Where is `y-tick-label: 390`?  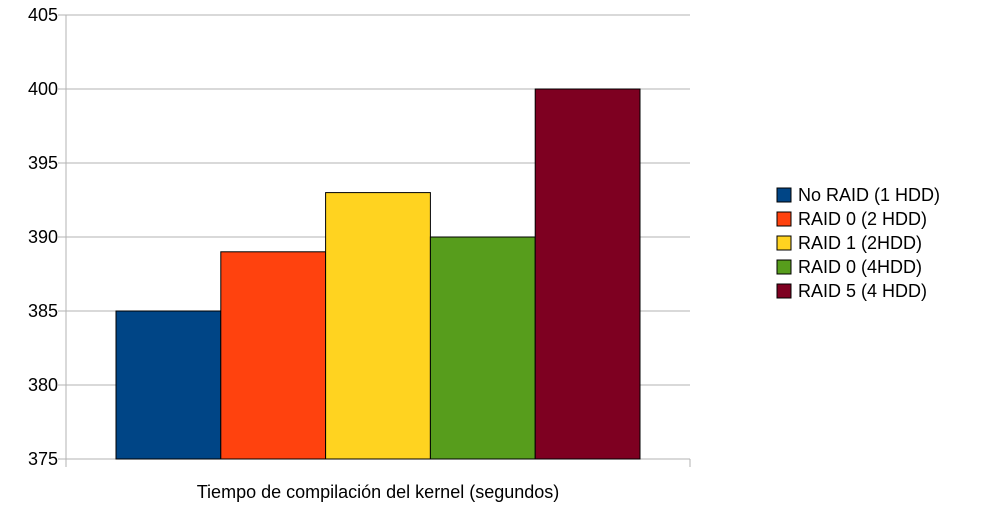
y-tick-label: 390 is located at coordinates (43, 237).